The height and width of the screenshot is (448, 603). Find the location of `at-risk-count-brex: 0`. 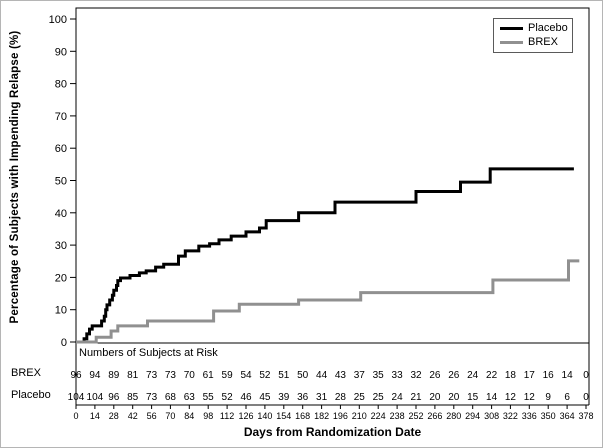

at-risk-count-brex: 0 is located at coordinates (586, 375).